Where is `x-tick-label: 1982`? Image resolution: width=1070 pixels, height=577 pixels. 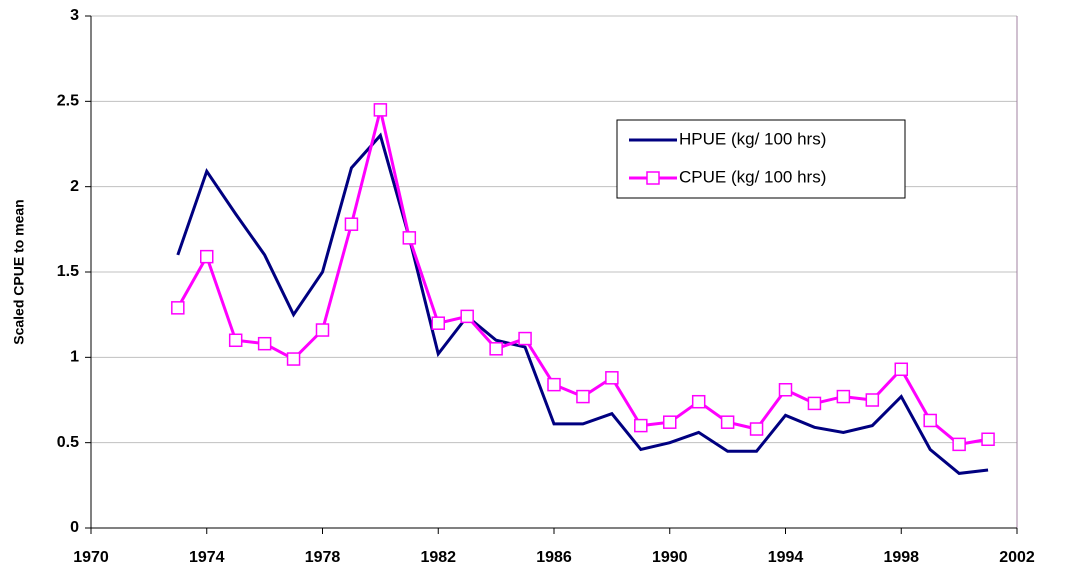 x-tick-label: 1982 is located at coordinates (438, 557).